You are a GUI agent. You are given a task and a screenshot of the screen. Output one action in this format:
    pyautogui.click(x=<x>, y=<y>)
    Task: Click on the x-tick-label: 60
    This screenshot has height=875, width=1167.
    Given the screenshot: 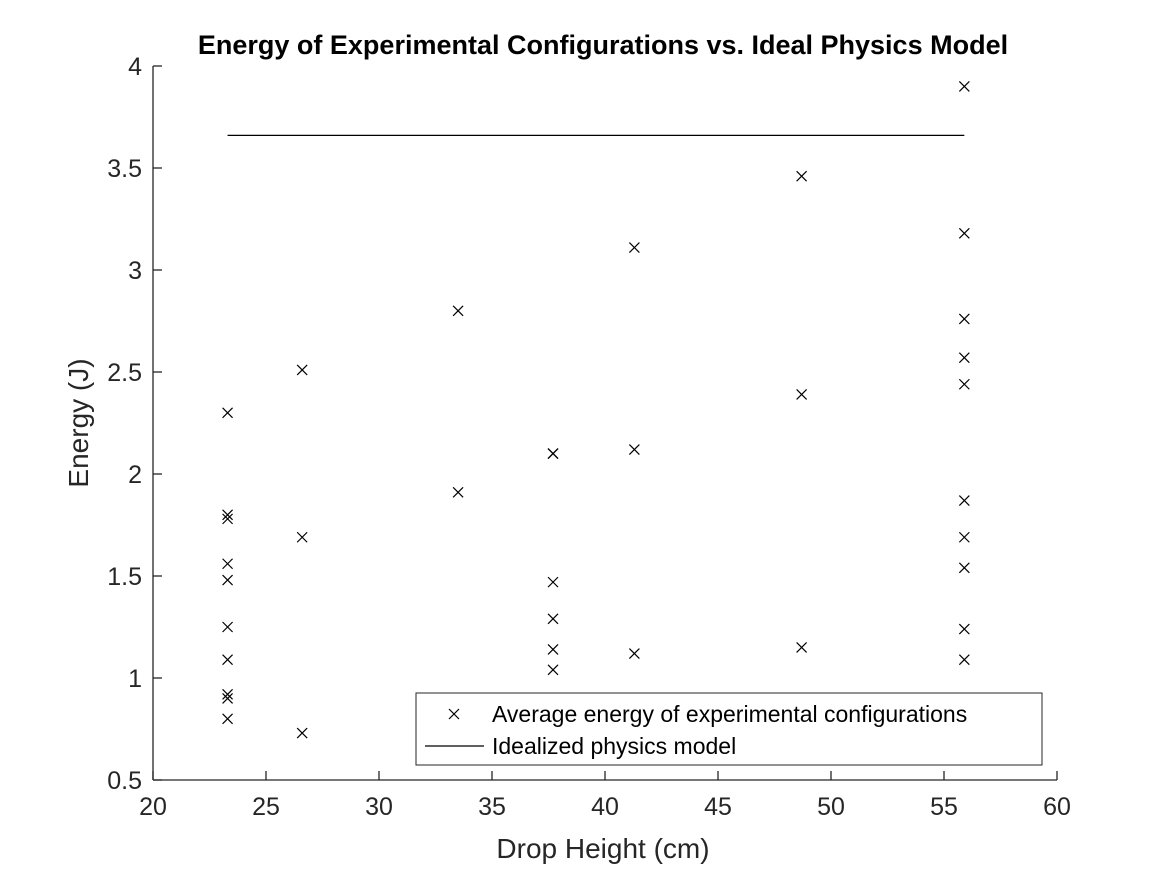 What is the action you would take?
    pyautogui.click(x=1057, y=807)
    